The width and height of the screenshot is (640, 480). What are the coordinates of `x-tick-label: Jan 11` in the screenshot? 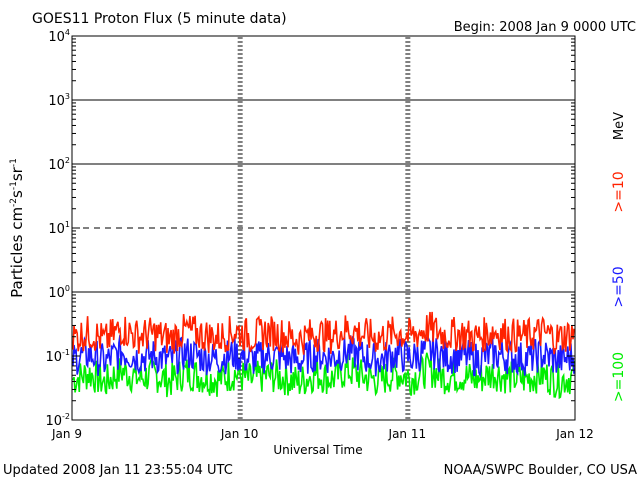 It's located at (407, 434).